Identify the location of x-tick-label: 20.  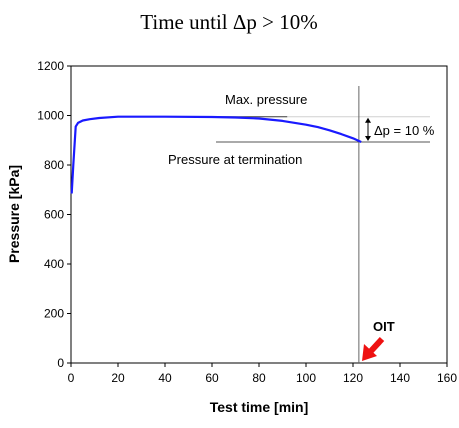
(118, 378).